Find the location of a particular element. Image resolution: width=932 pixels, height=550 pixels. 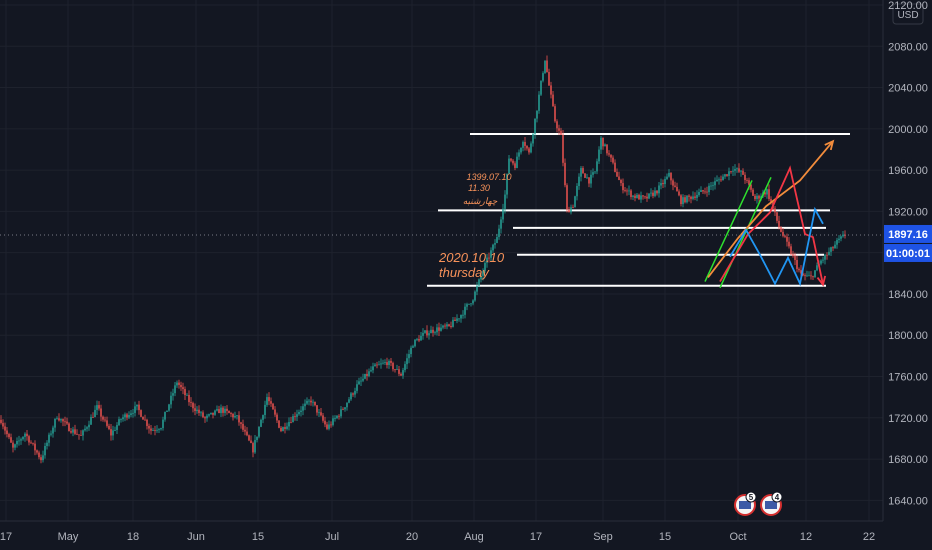

time-tick-label: Oct is located at coordinates (737, 537).